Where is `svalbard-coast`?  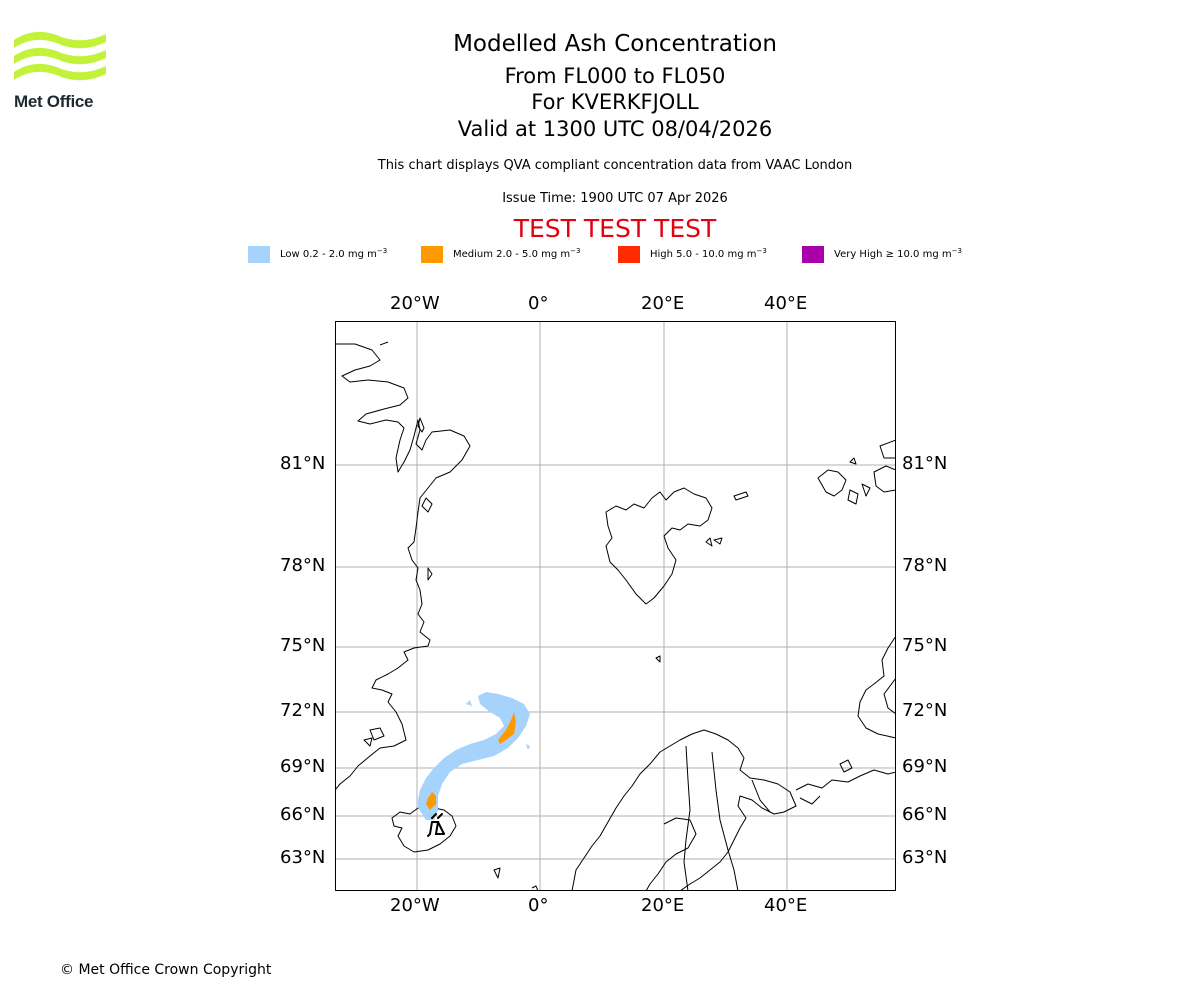
svalbard-coast is located at coordinates (659, 546).